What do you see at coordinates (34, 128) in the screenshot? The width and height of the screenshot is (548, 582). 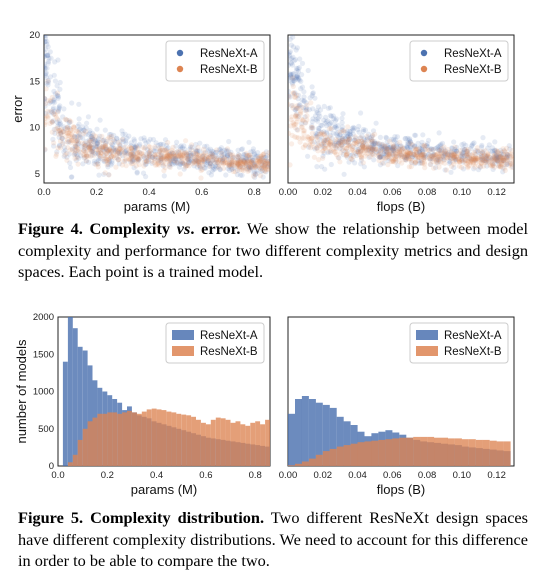 I see `y-tick-label: 10` at bounding box center [34, 128].